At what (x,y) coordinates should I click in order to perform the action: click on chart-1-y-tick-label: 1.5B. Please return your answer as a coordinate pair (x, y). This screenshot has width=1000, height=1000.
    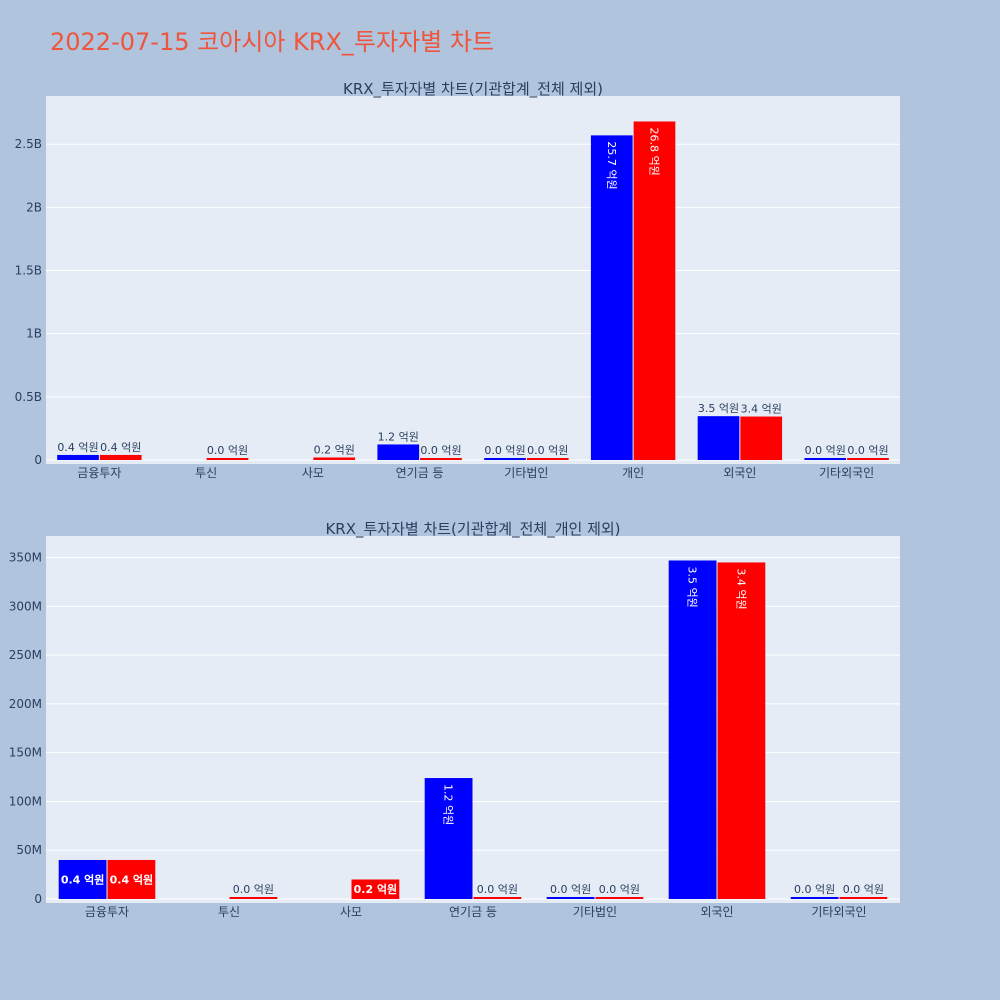
    Looking at the image, I should click on (28, 271).